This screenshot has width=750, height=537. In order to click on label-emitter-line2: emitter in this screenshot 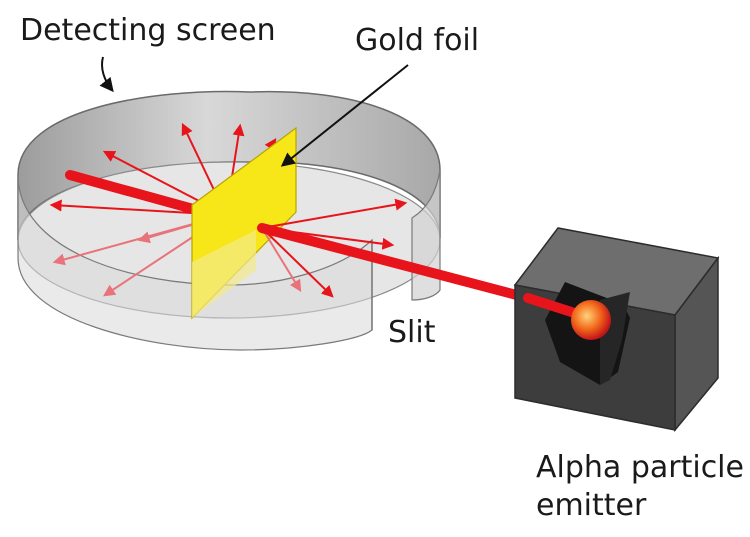, I will do `click(591, 505)`.